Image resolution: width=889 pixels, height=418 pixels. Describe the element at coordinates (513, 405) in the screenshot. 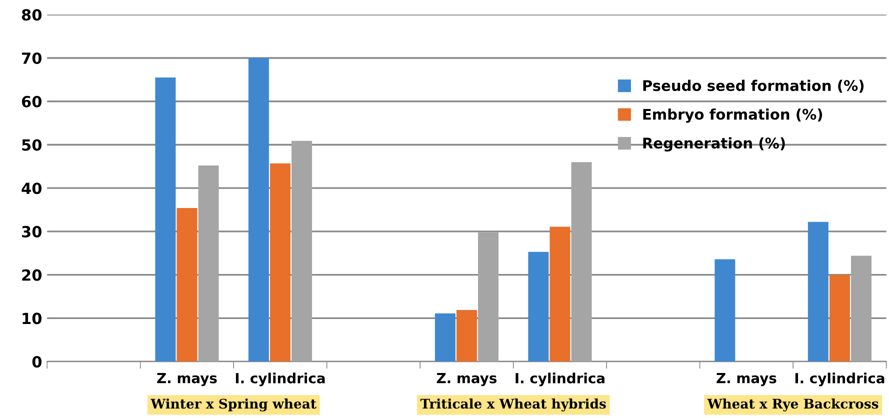

I see `text: Triticale x Wheat hybrids` at that location.